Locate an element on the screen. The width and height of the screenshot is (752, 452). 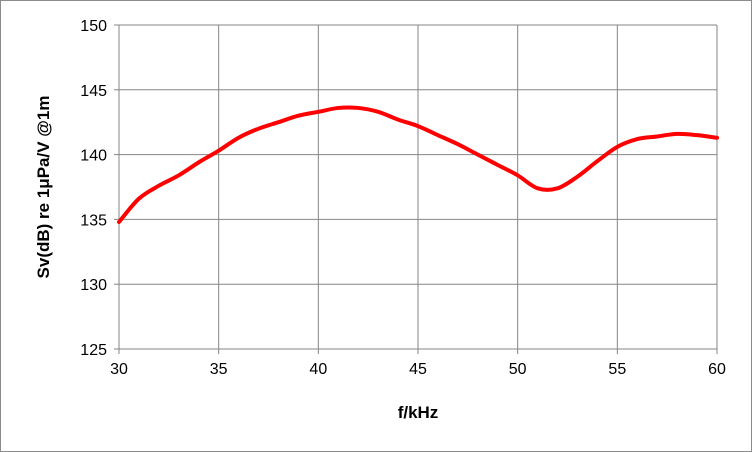
y-tick-label: 130 is located at coordinates (93, 285).